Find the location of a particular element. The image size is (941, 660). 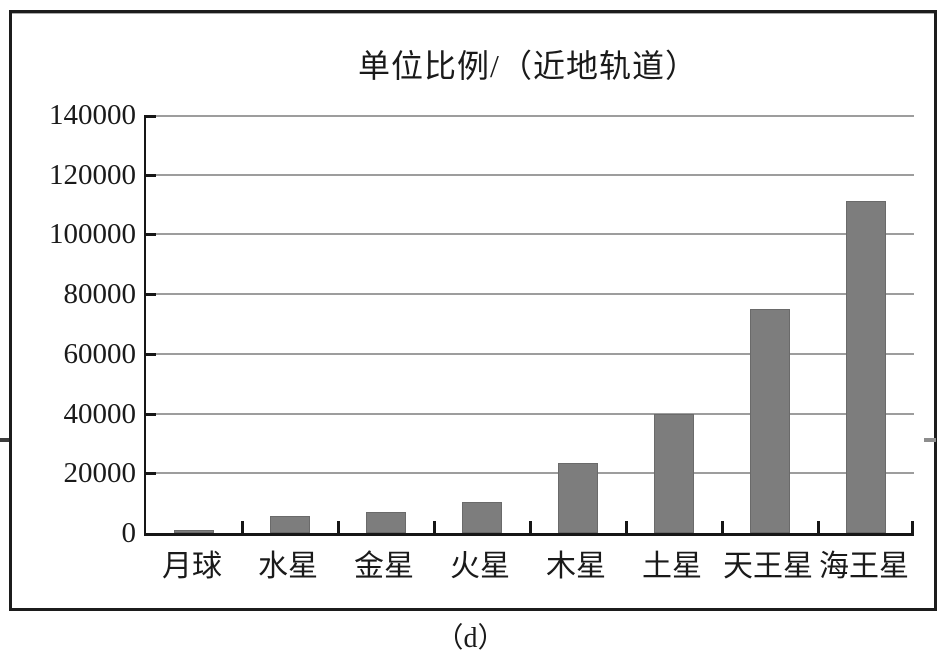

x-axis-labels: 月球 水星 金星 火星 木星 土星 天王星 海王星 is located at coordinates (528, 569).